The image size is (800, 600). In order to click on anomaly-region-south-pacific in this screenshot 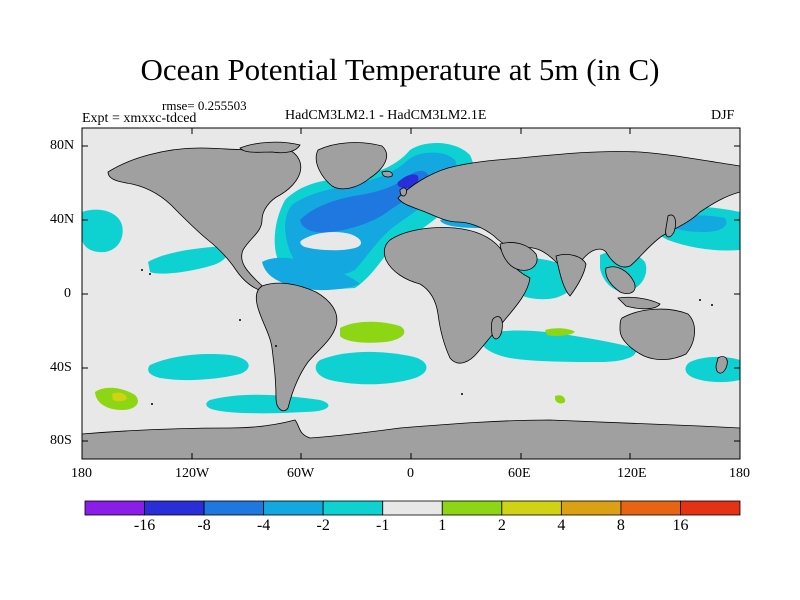, I will do `click(198, 367)`.